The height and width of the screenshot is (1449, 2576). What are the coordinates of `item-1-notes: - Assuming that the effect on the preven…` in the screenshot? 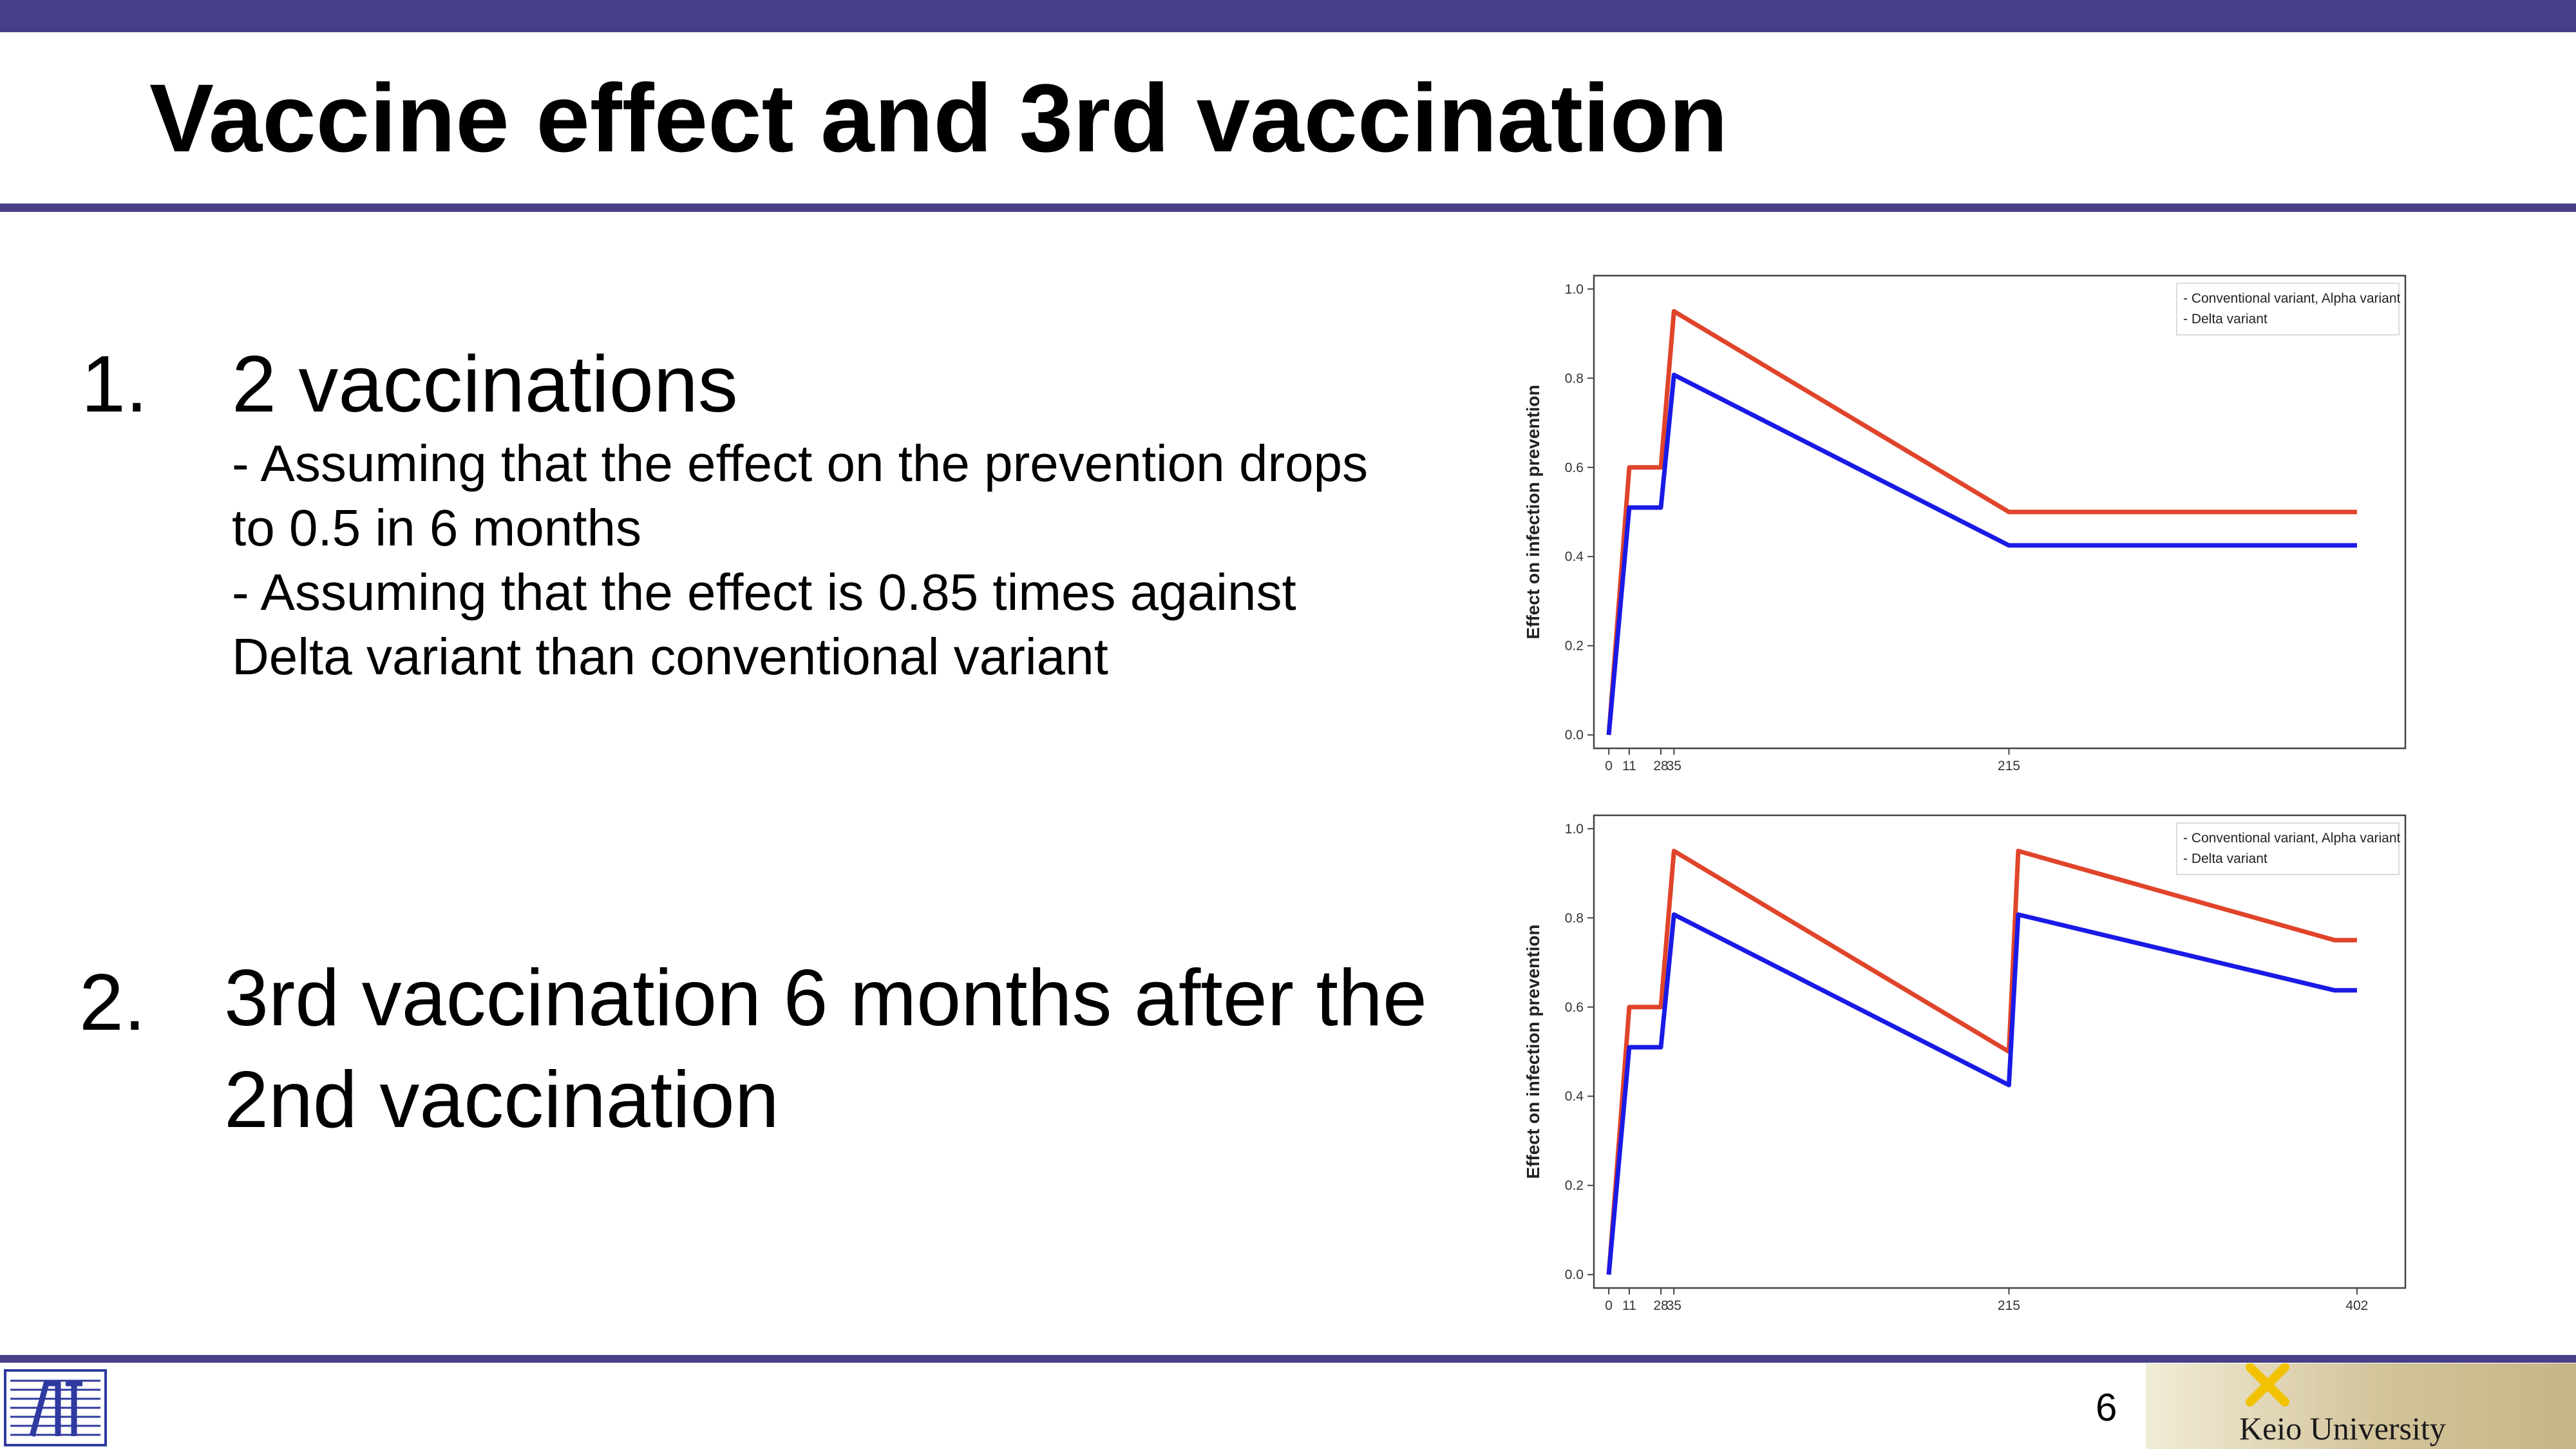 It's located at (844, 560).